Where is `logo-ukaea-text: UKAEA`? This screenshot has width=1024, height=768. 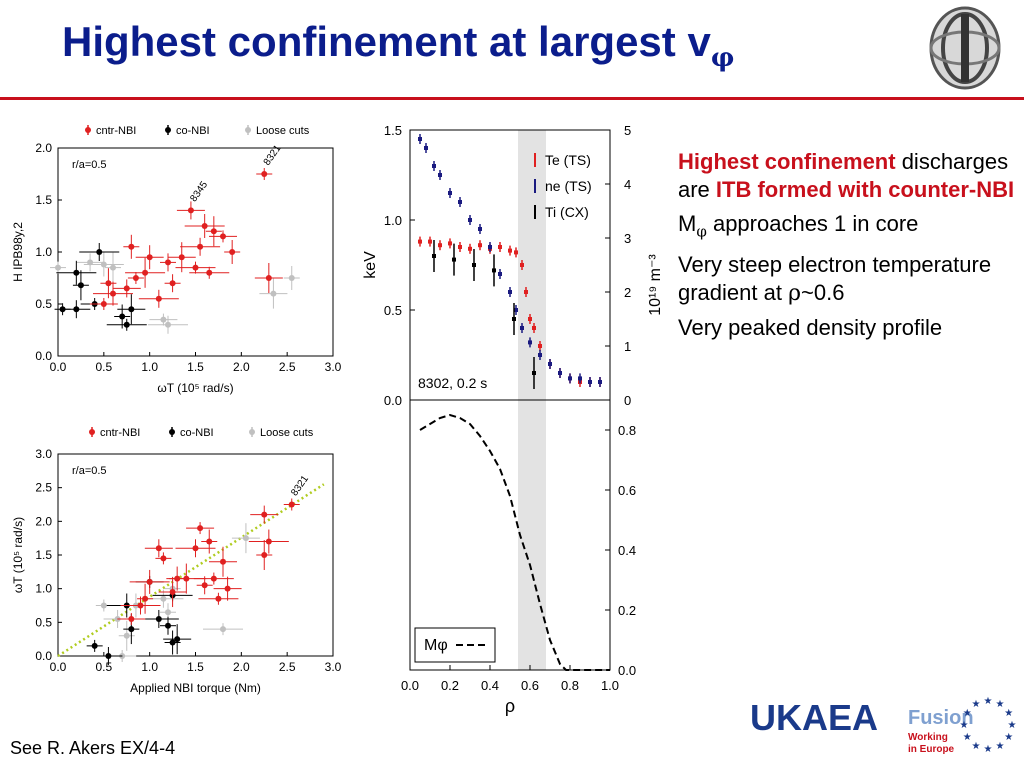
logo-ukaea-text: UKAEA is located at coordinates (814, 717).